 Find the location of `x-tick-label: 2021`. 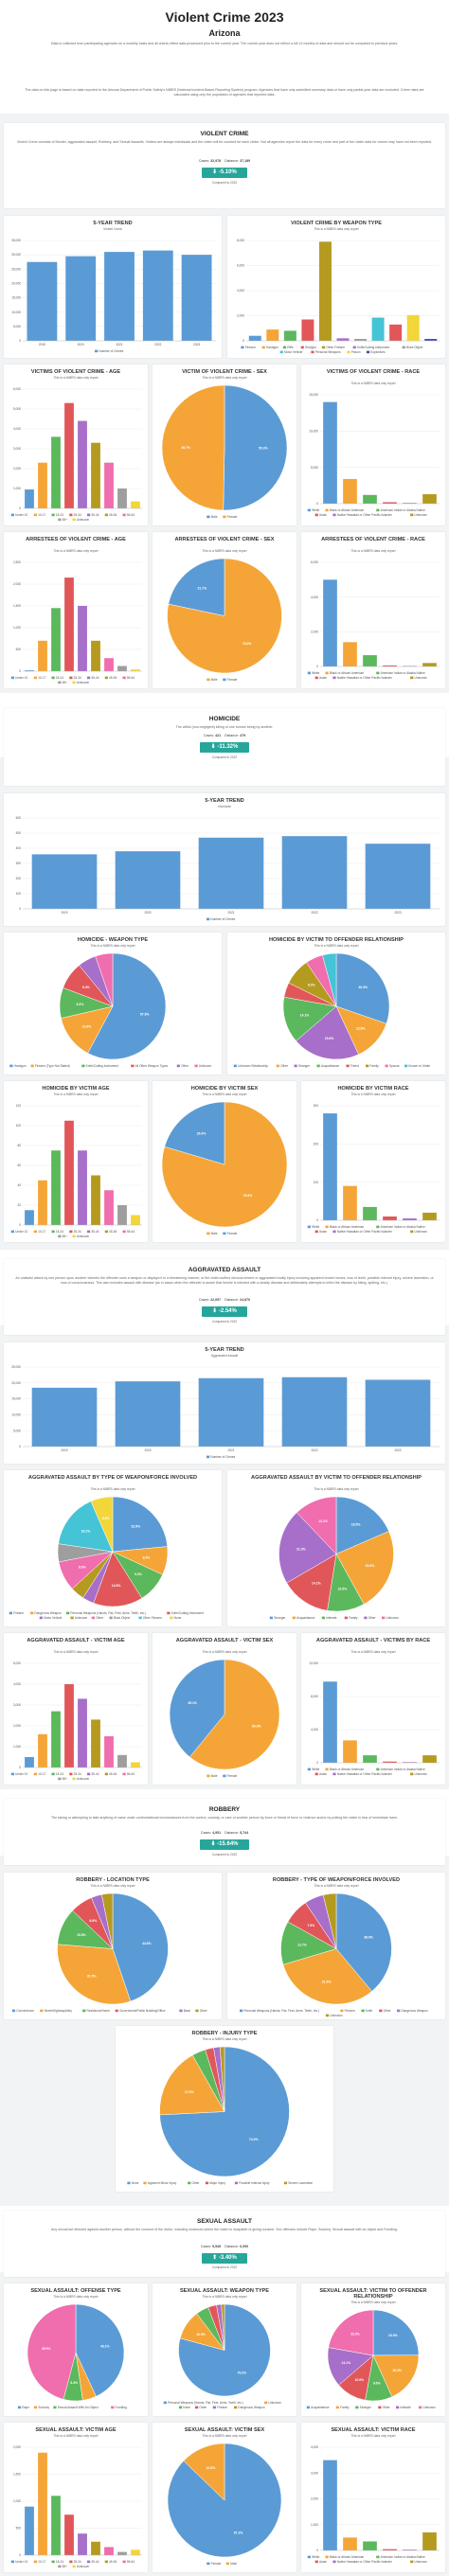

x-tick-label: 2021 is located at coordinates (230, 913).